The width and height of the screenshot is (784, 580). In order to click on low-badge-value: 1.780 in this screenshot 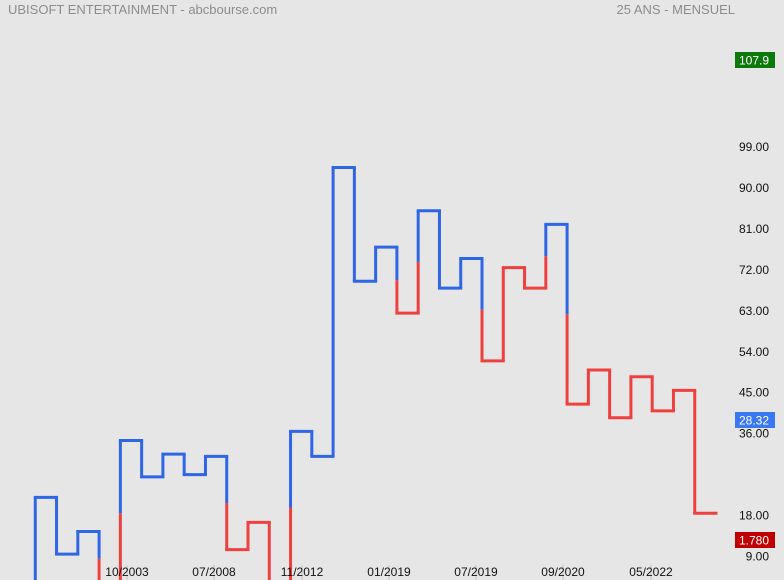, I will do `click(754, 541)`.